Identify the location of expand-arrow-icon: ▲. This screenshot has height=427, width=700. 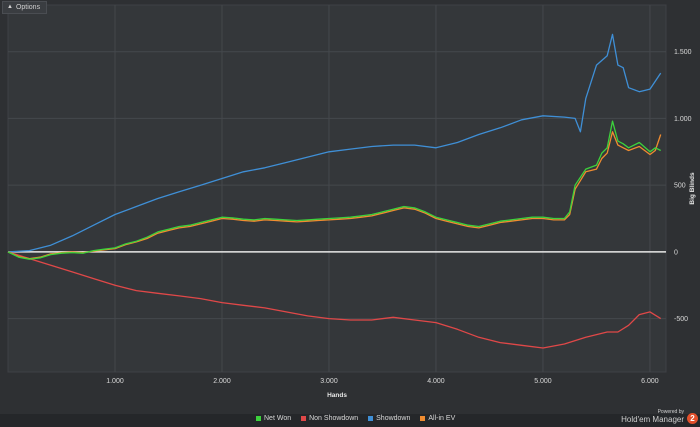
(10, 7).